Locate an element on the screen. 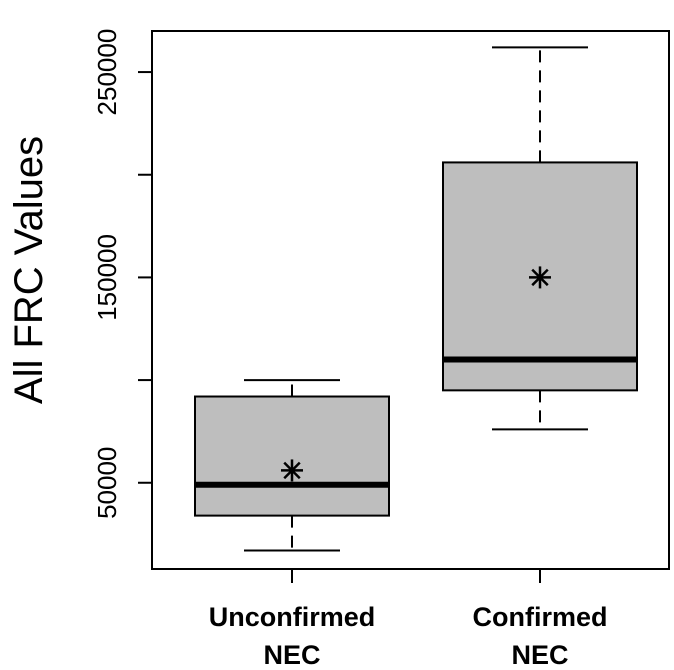 The image size is (674, 670). y-axis-label: All FRC Values is located at coordinates (29, 270).